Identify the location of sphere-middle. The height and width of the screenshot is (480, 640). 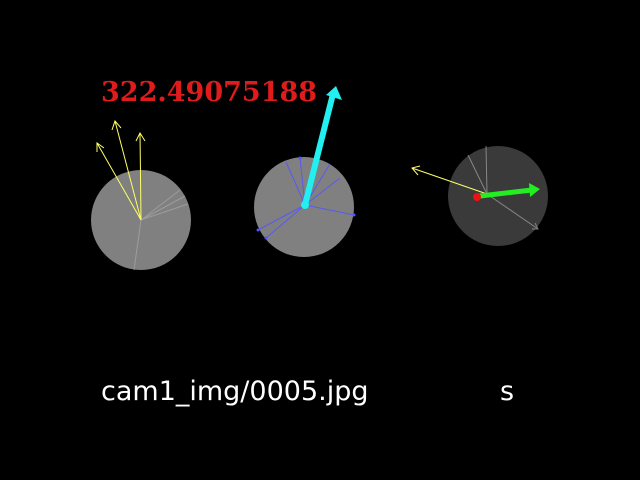
(305, 171).